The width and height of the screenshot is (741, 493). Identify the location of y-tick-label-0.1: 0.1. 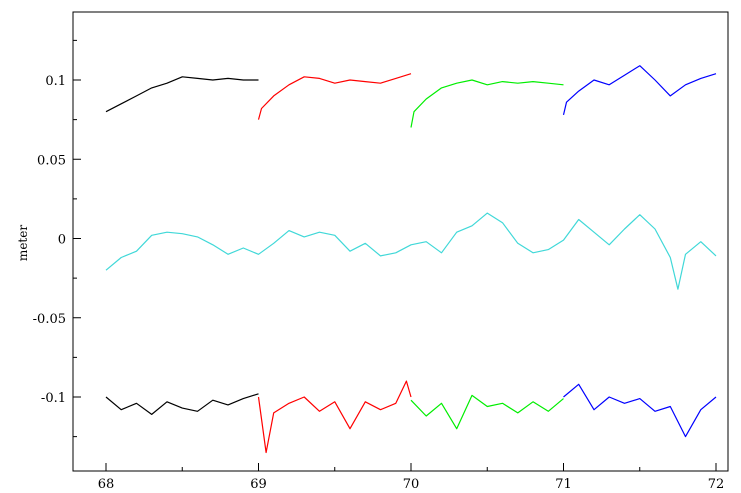
(55, 81).